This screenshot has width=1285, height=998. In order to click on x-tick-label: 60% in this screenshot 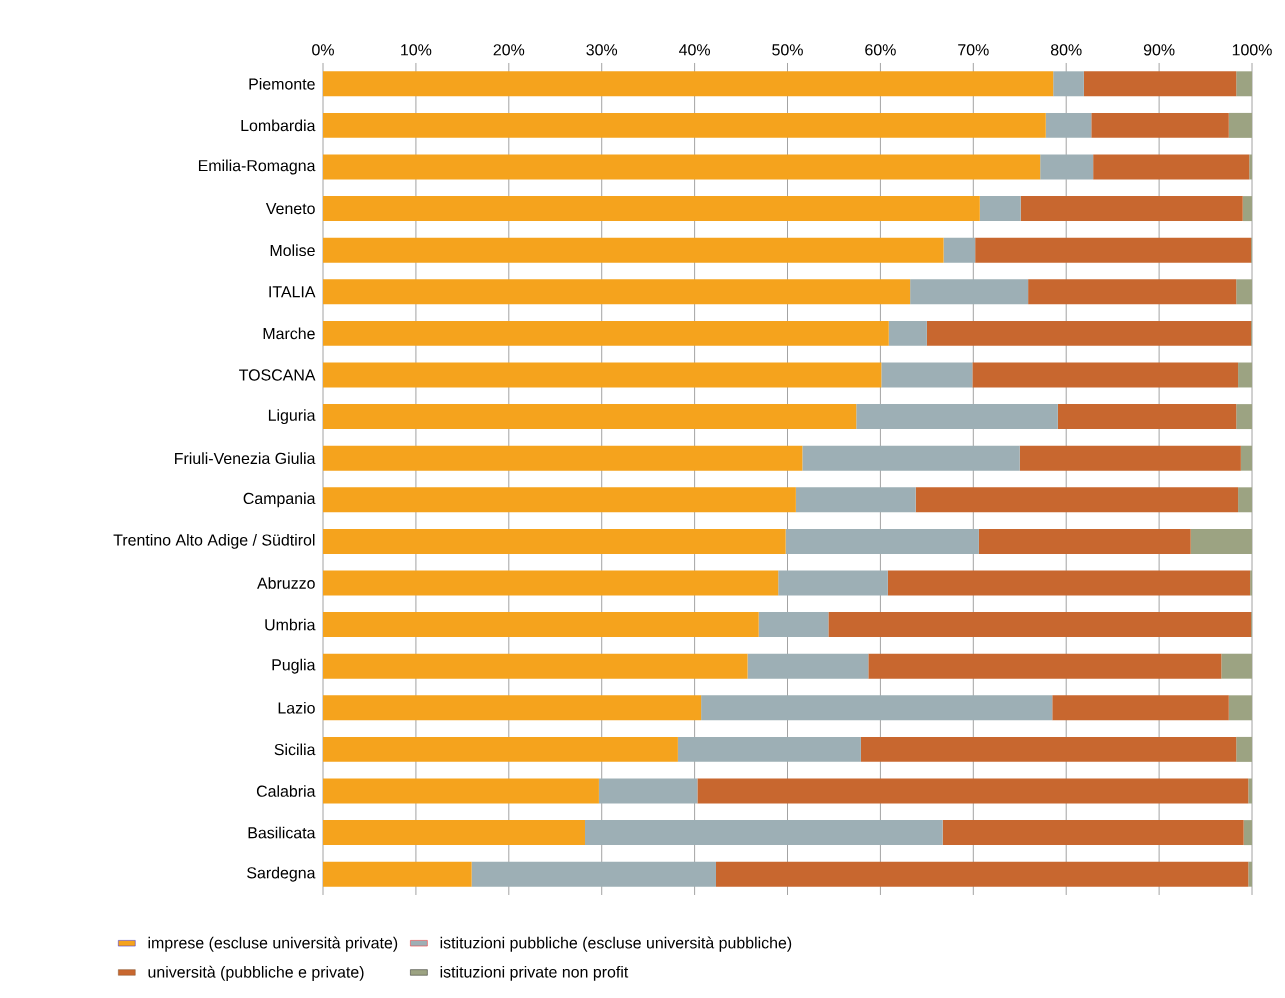, I will do `click(880, 50)`.